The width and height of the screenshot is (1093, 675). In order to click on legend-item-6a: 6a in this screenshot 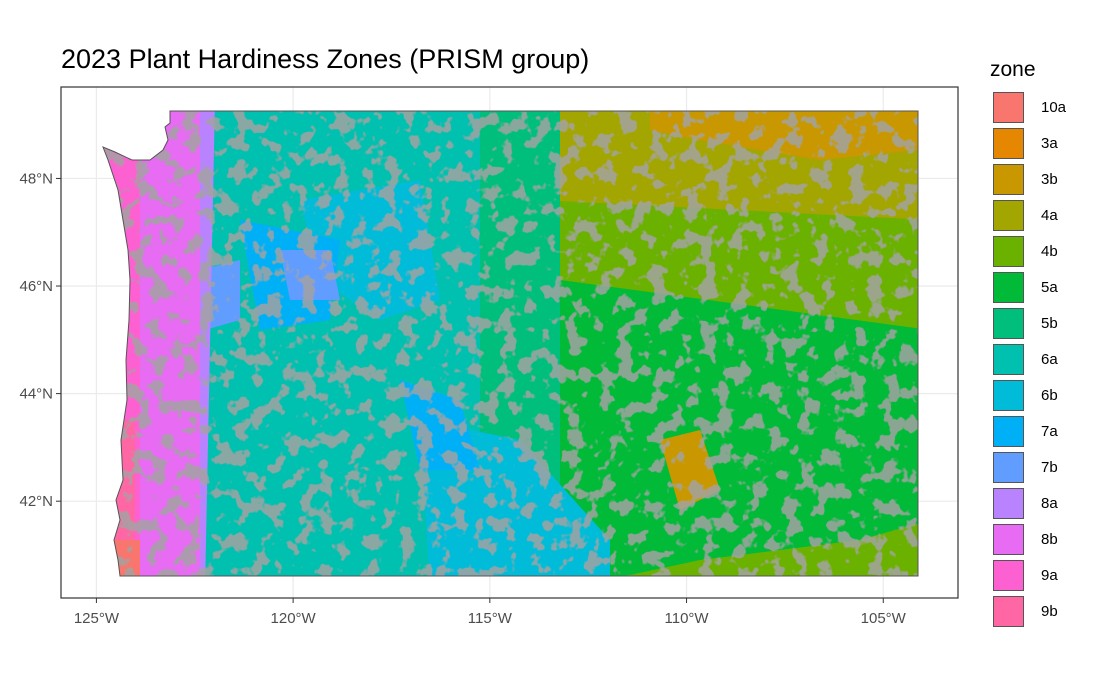, I will do `click(1024, 360)`.